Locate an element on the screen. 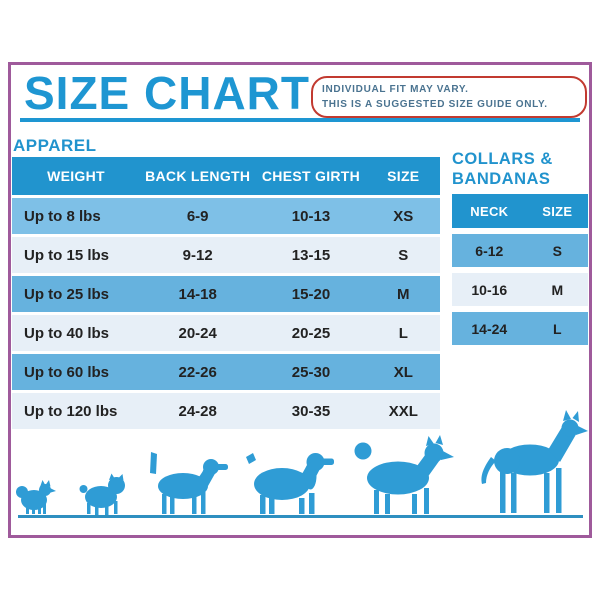  table-cell: Up to 60 lbs is located at coordinates (76, 372).